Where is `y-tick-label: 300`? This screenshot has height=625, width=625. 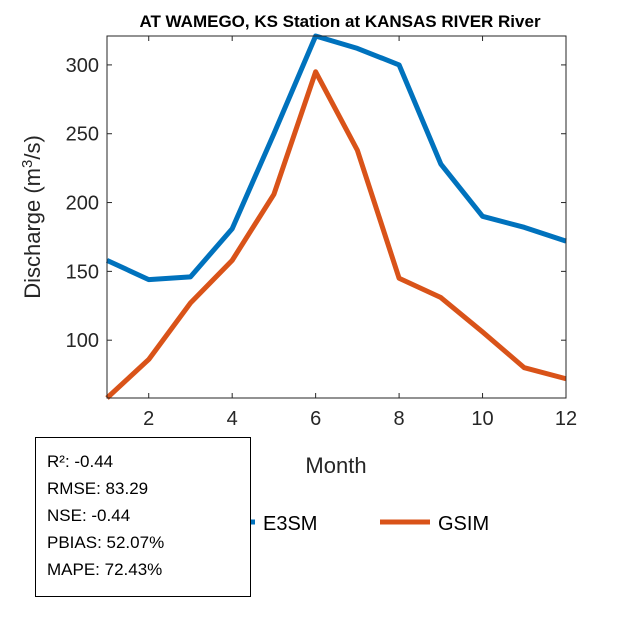
y-tick-label: 300 is located at coordinates (82, 66).